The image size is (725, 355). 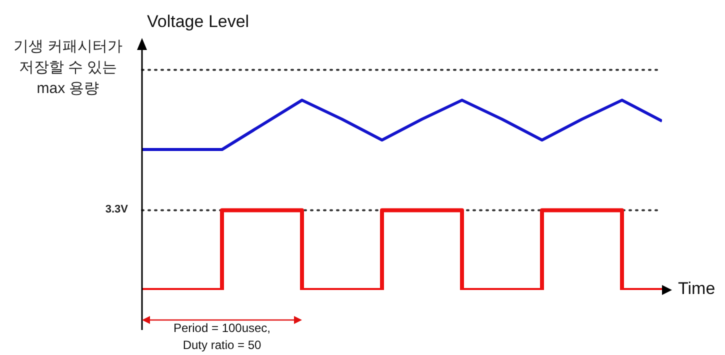 I want to click on ref-line-label: 3.3V, so click(x=117, y=209).